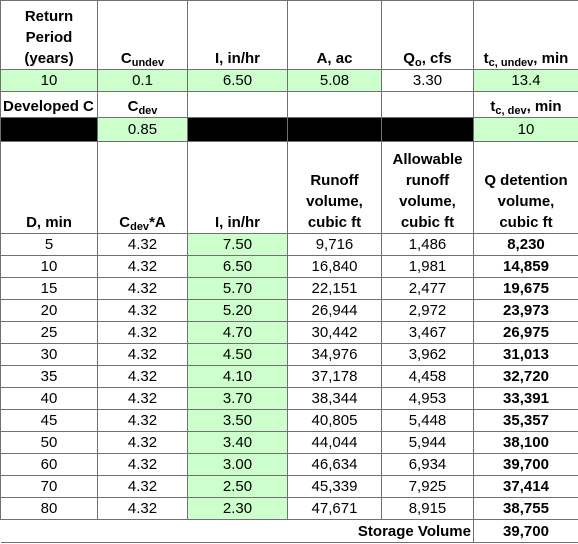  Describe the element at coordinates (334, 310) in the screenshot. I see `value-cell: 26,944` at that location.